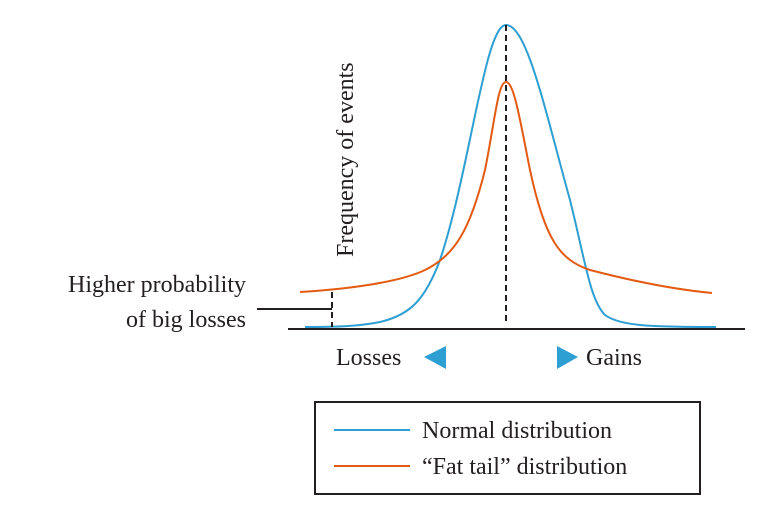 The height and width of the screenshot is (531, 782). What do you see at coordinates (186, 320) in the screenshot?
I see `annotation-line2: of big losses` at bounding box center [186, 320].